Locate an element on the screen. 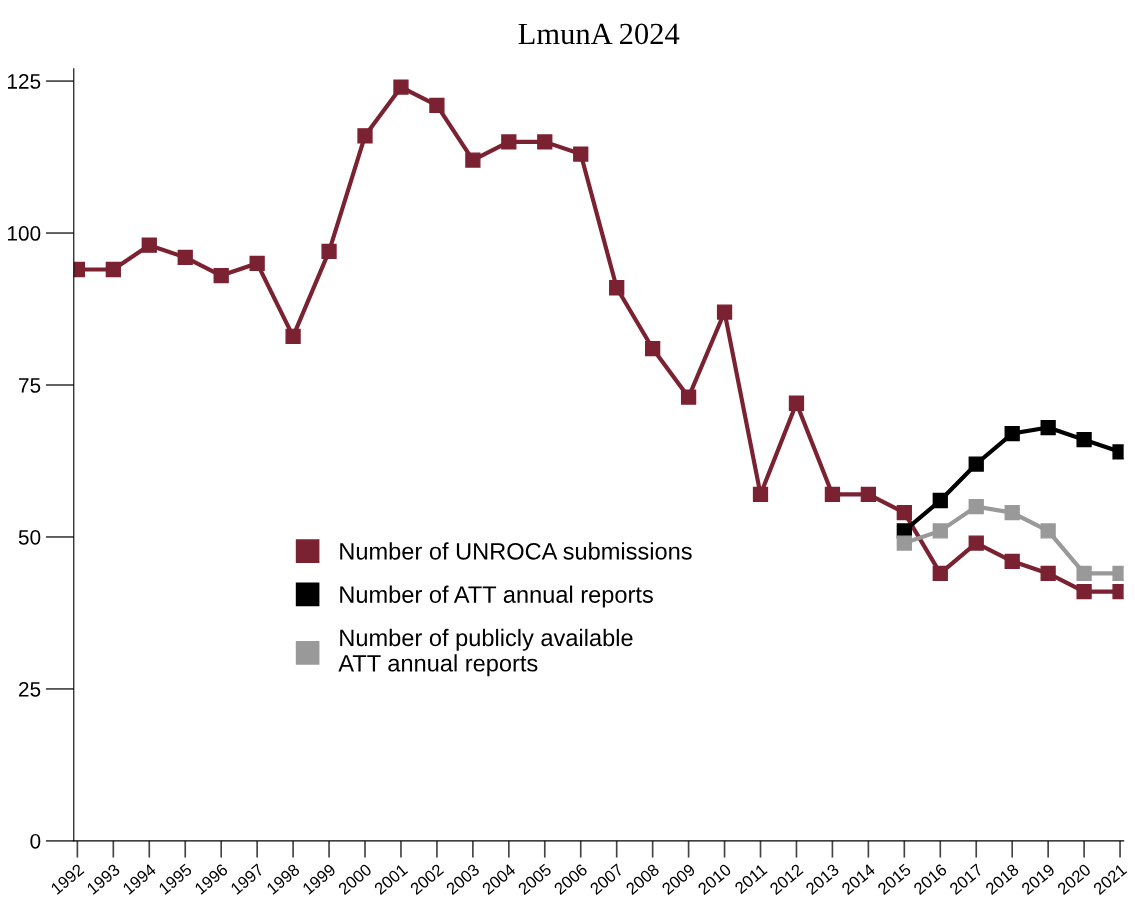 The image size is (1135, 919). y-tick-label: 50 is located at coordinates (29, 537).